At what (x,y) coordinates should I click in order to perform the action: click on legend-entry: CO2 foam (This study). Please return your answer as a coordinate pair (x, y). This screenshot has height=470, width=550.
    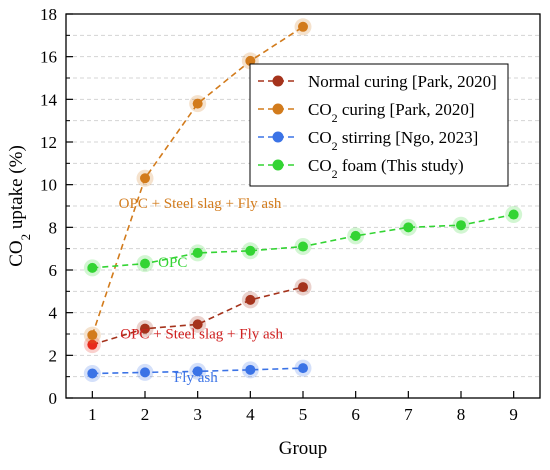
    Looking at the image, I should click on (361, 168).